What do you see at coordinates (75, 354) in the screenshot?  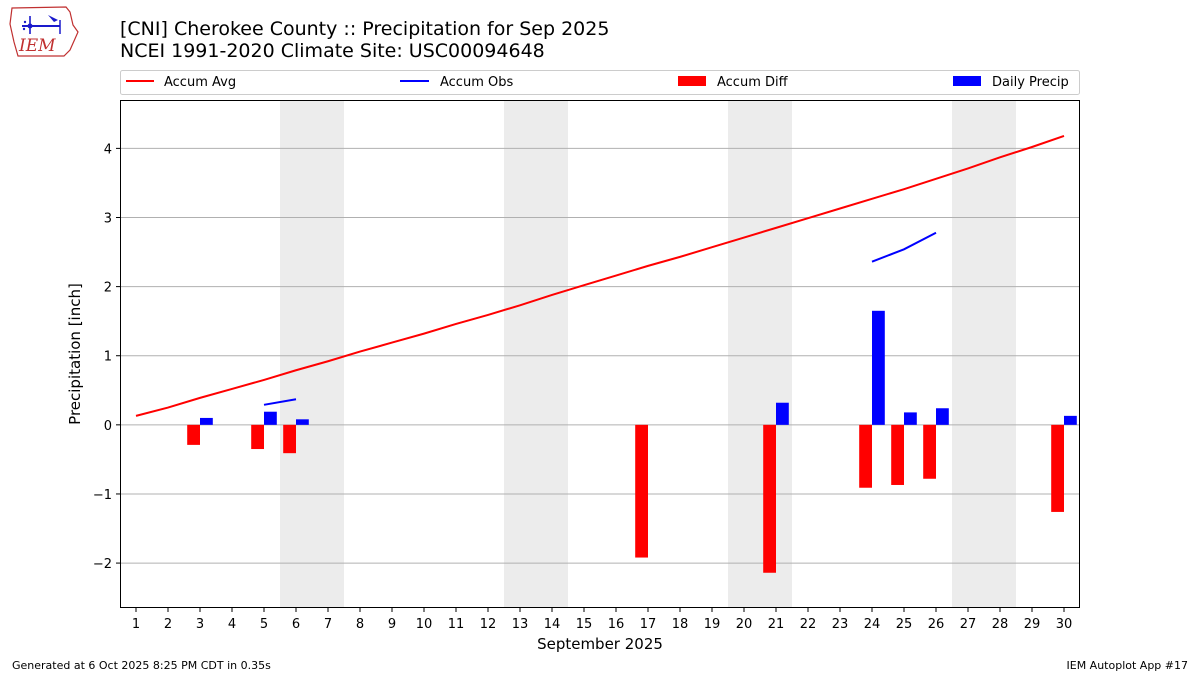 I see `y-axis-label: Precipitation [inch]` at bounding box center [75, 354].